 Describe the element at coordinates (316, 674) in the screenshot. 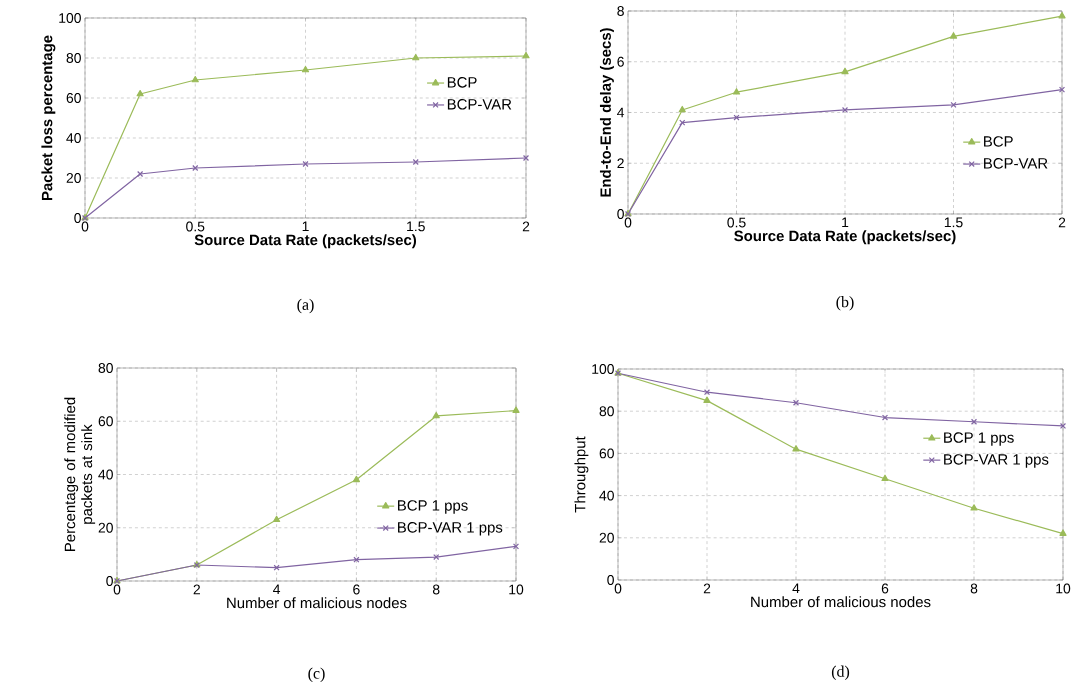

I see `text: (c)` at that location.